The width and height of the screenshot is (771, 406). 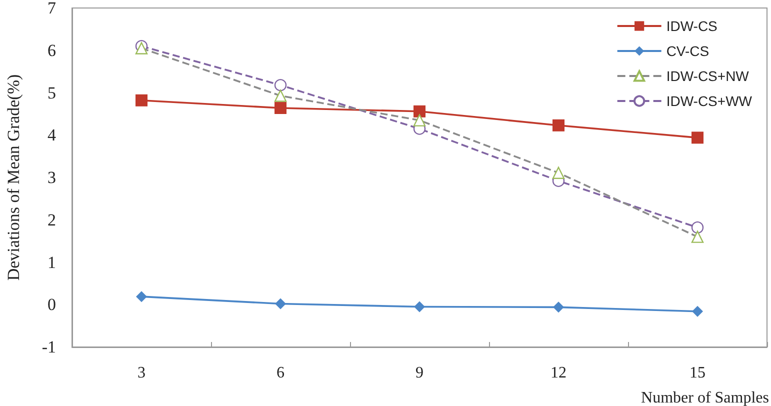 What do you see at coordinates (692, 26) in the screenshot?
I see `legend-label: IDW-CS` at bounding box center [692, 26].